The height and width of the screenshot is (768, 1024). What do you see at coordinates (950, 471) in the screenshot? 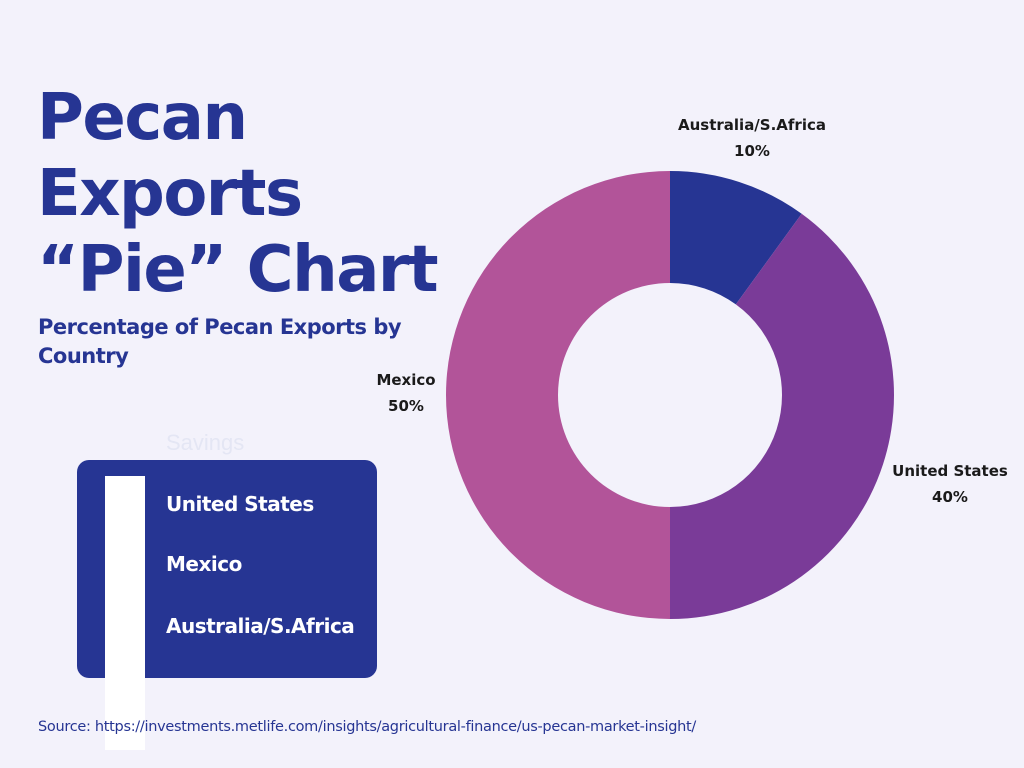
I see `slice-label-united-states: United States` at bounding box center [950, 471].